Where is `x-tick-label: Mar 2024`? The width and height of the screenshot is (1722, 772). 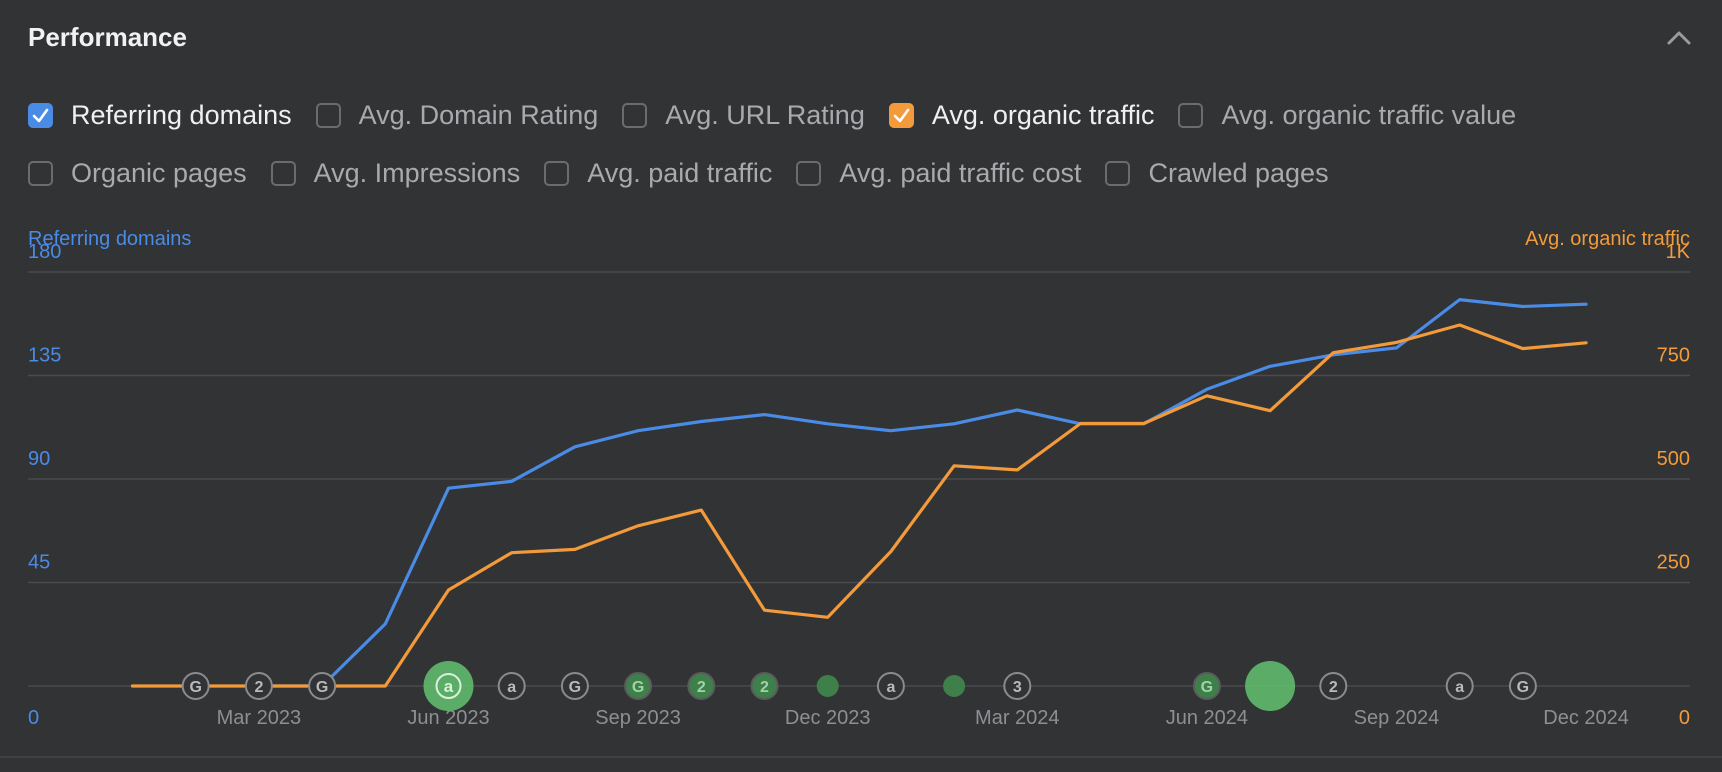
x-tick-label: Mar 2024 is located at coordinates (1017, 718).